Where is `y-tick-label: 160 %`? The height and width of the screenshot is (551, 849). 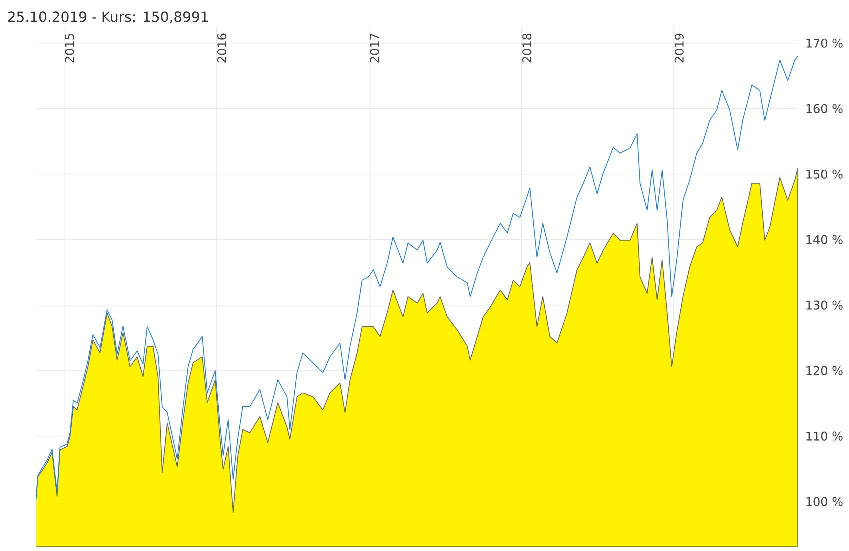
y-tick-label: 160 % is located at coordinates (824, 109).